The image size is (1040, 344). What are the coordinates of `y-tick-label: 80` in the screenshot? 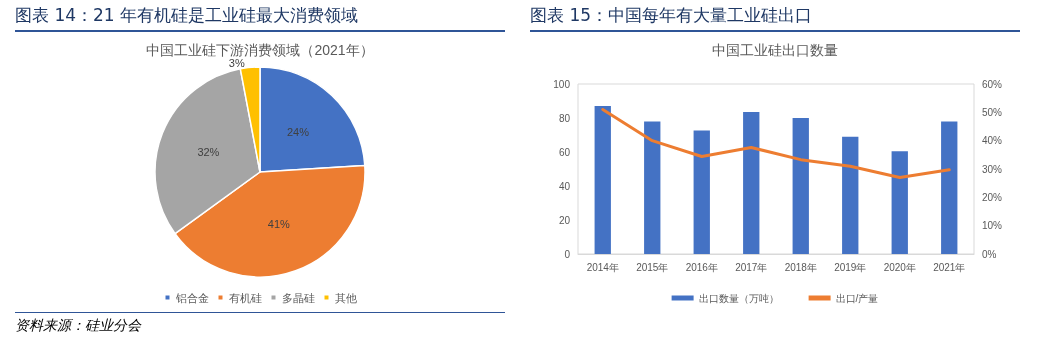 It's located at (564, 118).